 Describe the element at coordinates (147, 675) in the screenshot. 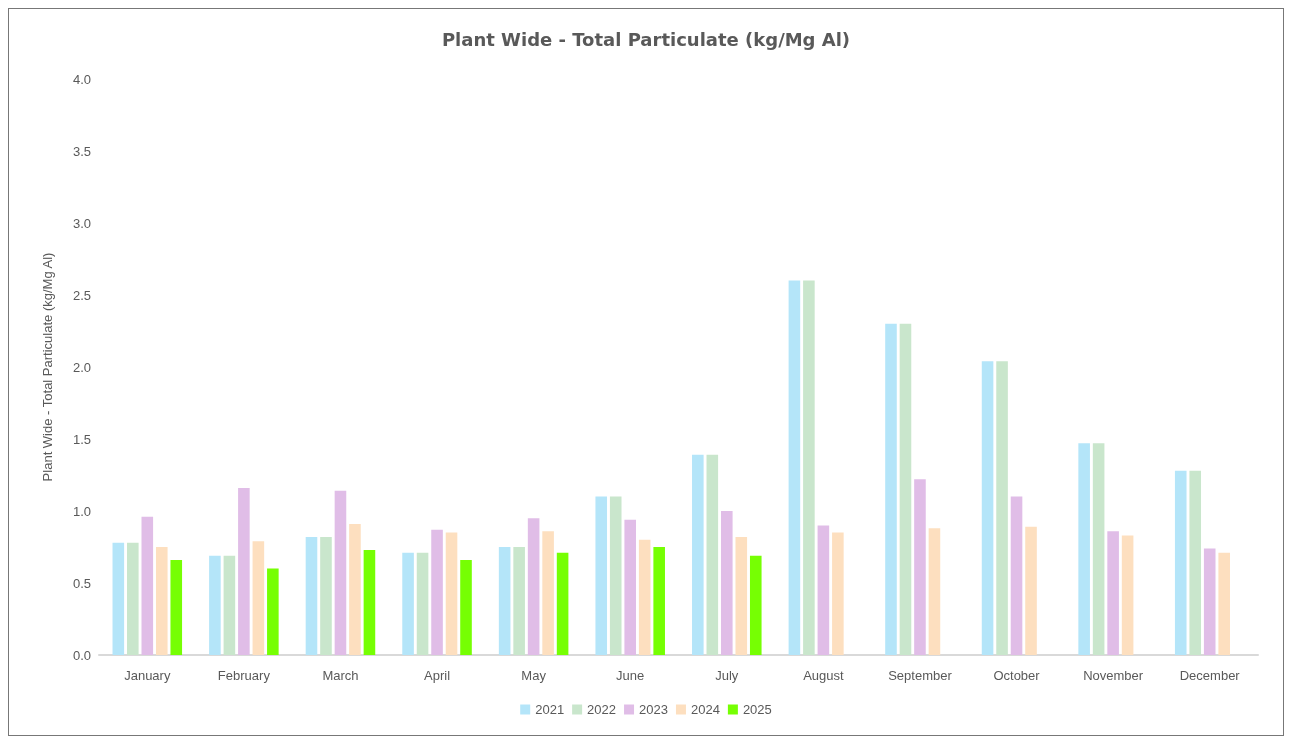

I see `x-tick-label: January` at that location.